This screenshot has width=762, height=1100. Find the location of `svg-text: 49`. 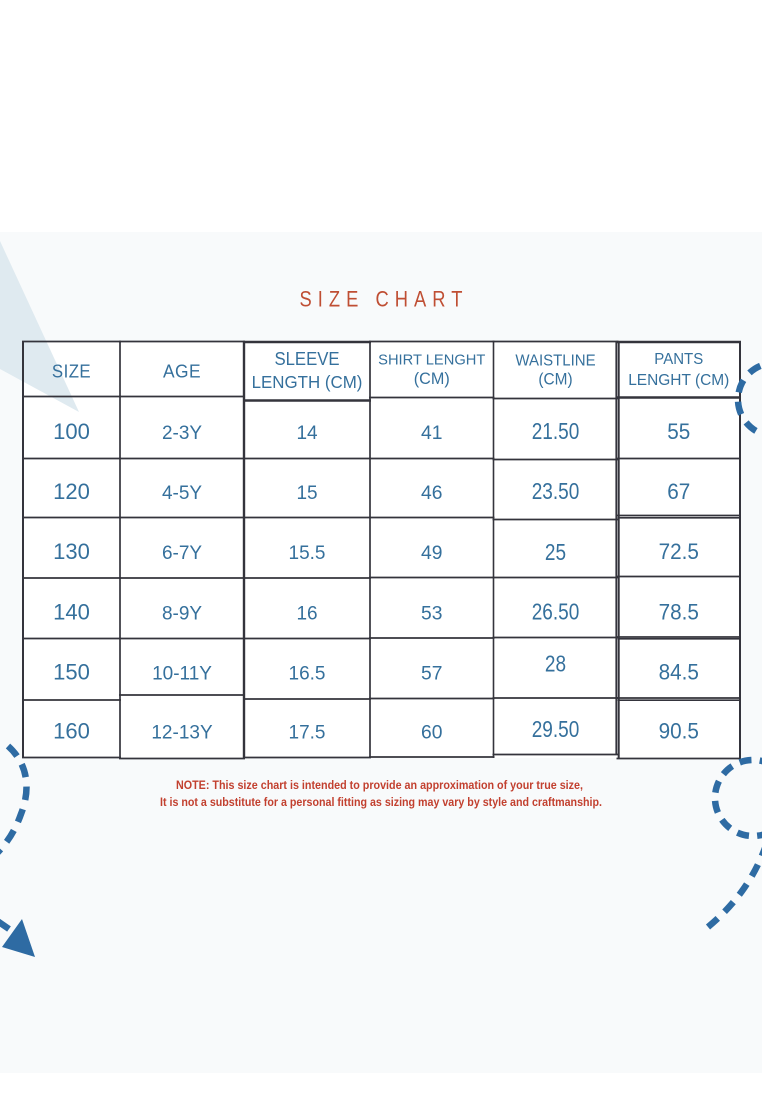

svg-text: 49 is located at coordinates (431, 553).